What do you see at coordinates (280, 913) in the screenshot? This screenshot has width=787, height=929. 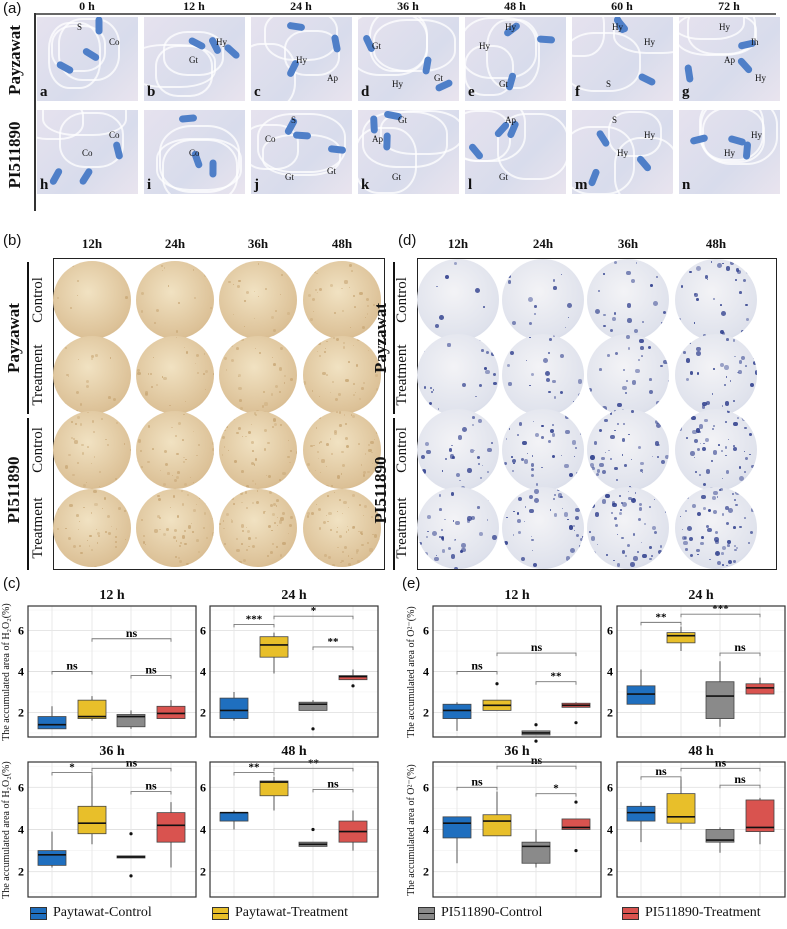 I see `legend-item: Paytawat-Treatment` at bounding box center [280, 913].